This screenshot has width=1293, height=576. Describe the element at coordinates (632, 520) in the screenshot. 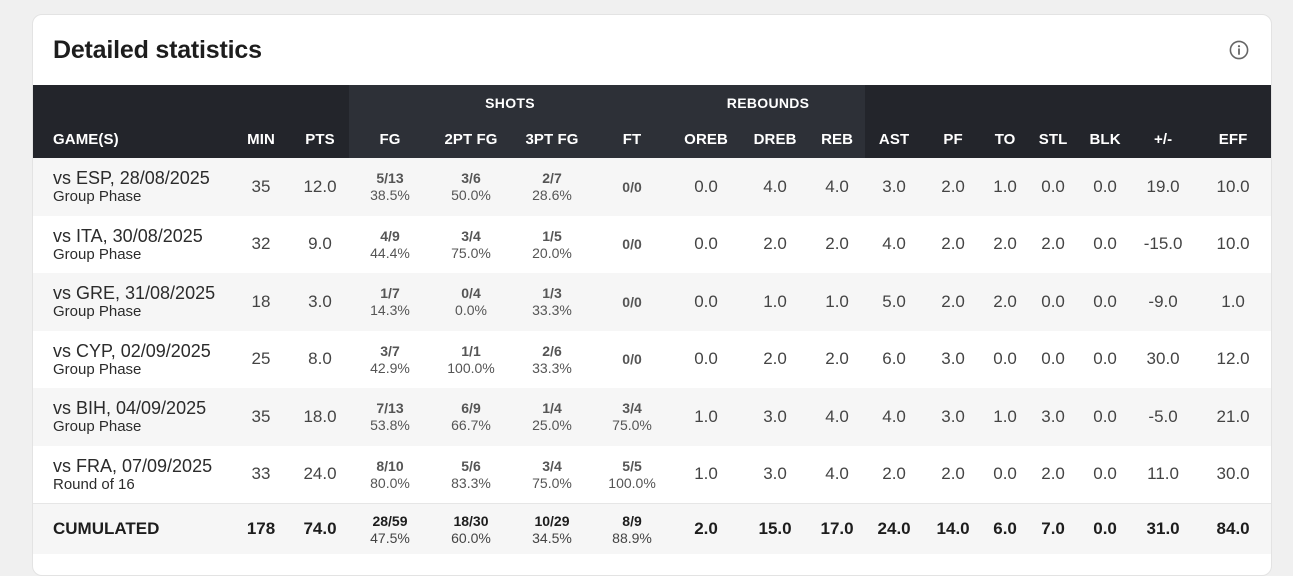

I see `total-ft-made-attempted: 8/9` at that location.